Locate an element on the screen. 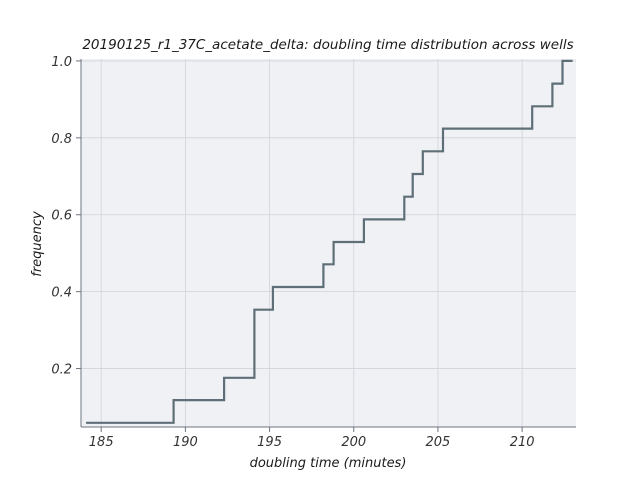 The height and width of the screenshot is (480, 640). x-tick-label: 185 is located at coordinates (101, 442).